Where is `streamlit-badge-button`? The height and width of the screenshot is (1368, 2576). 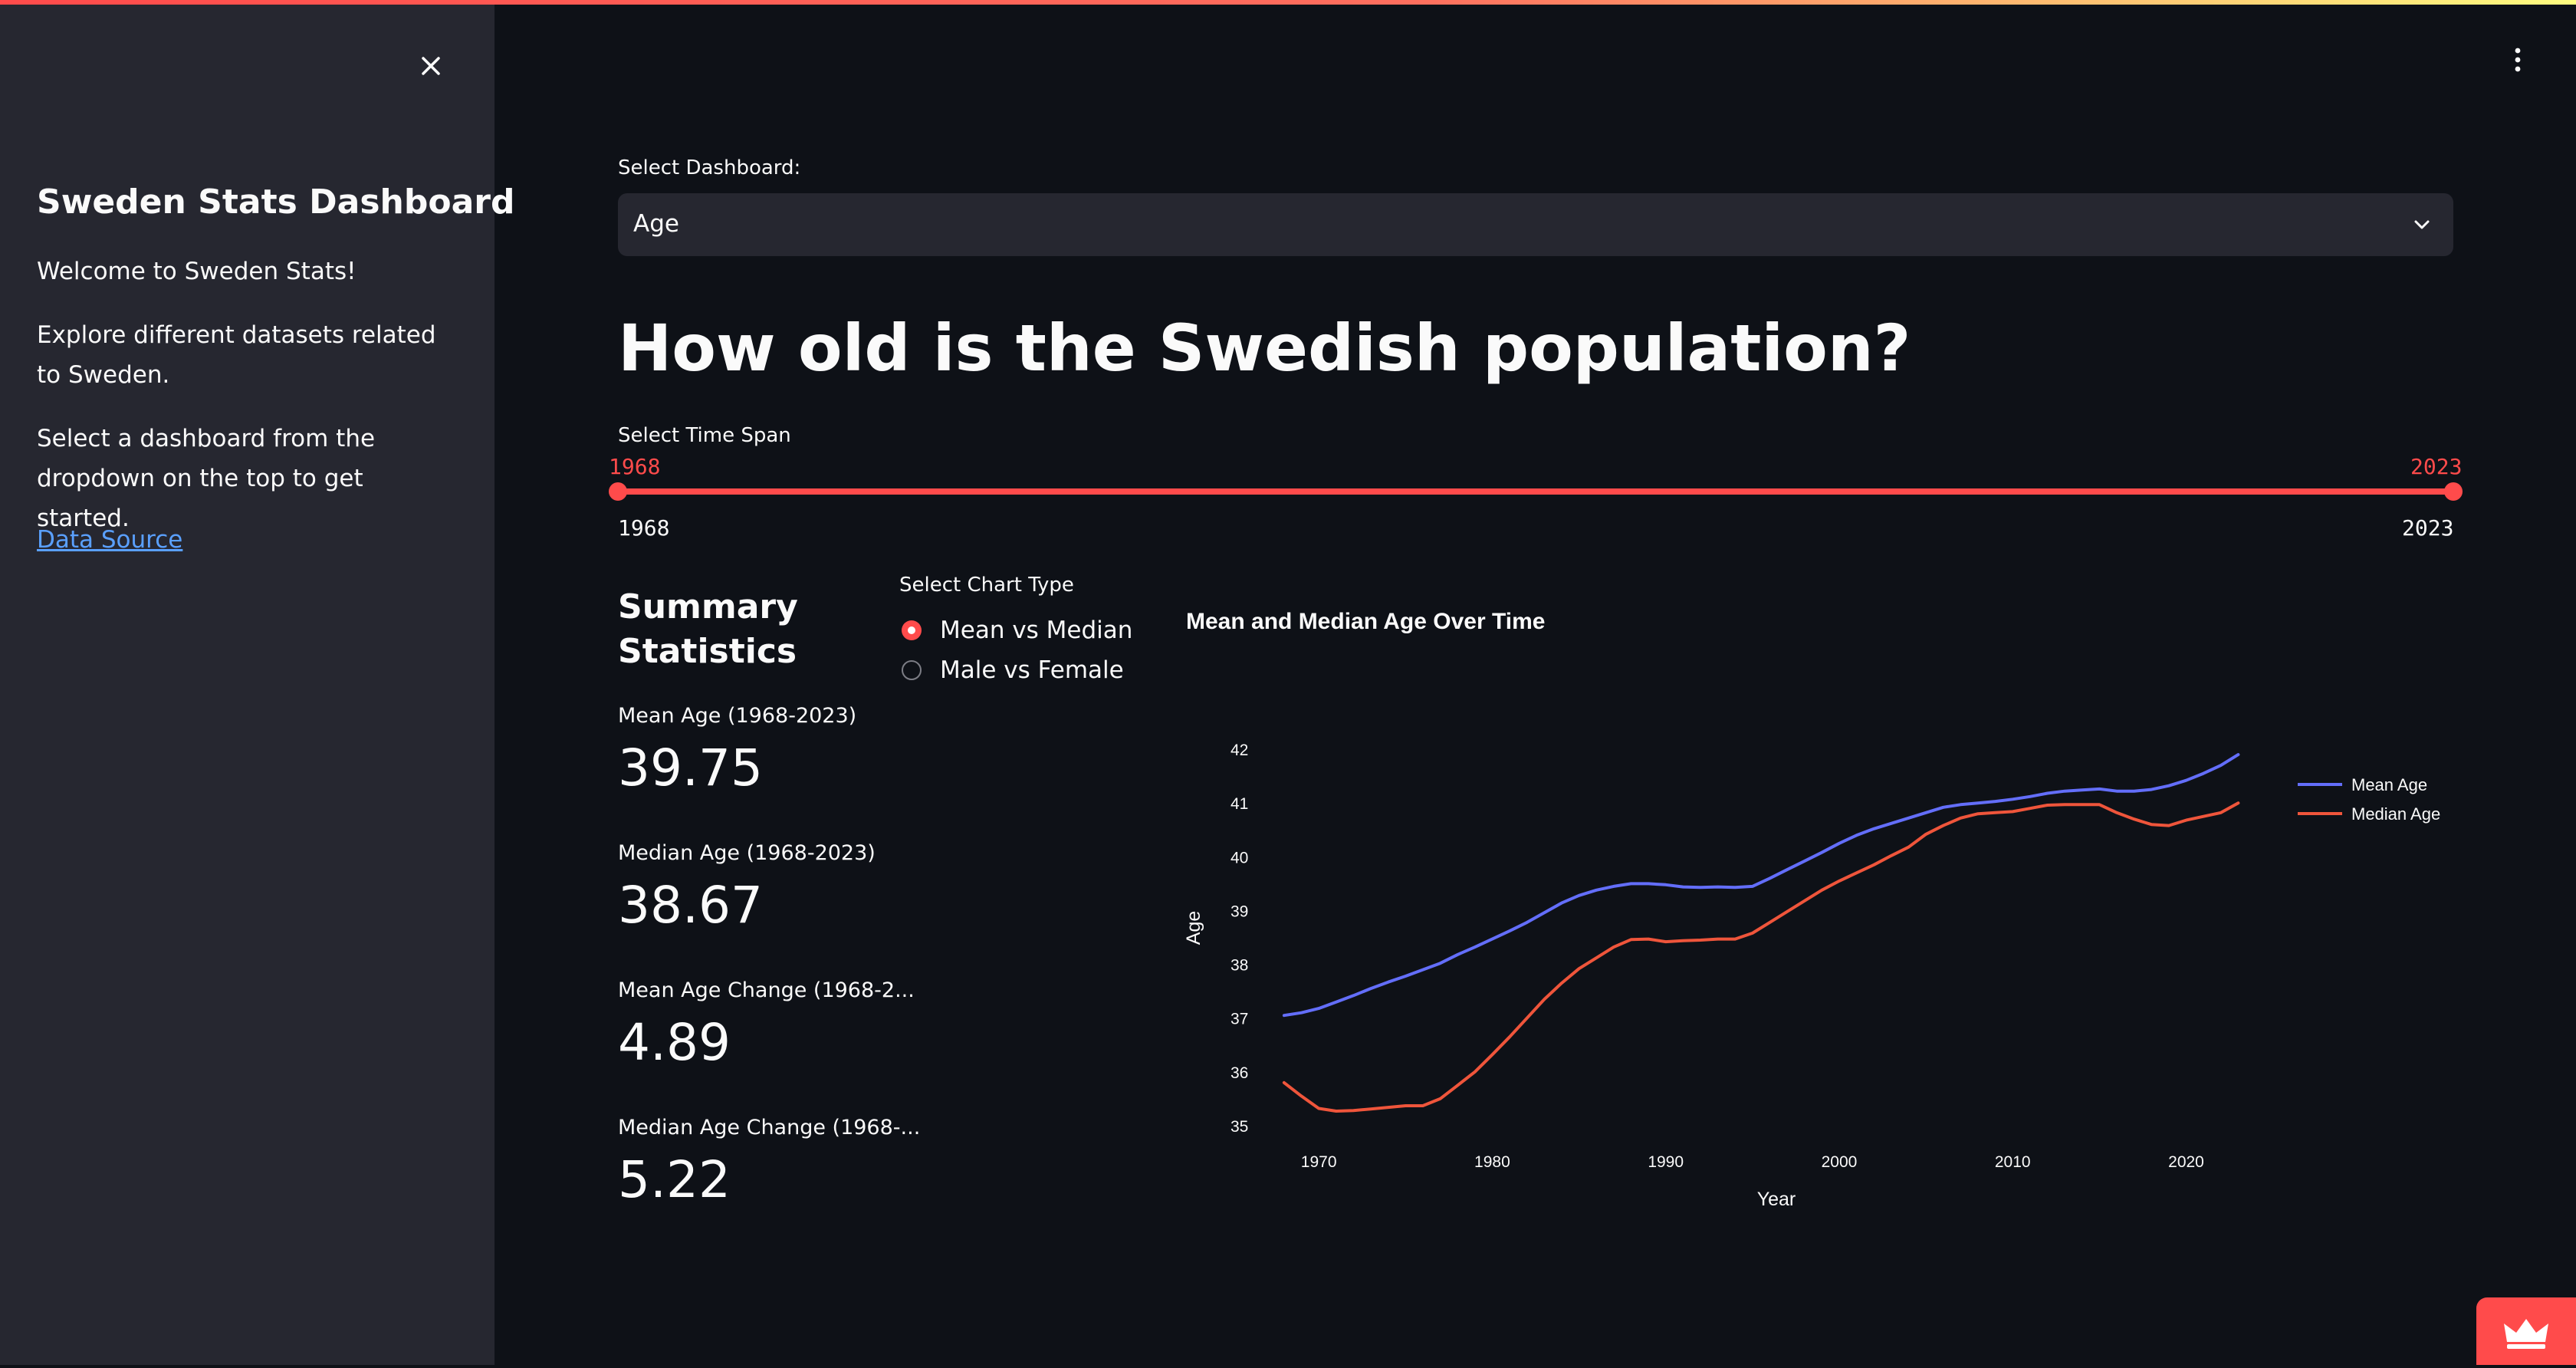
streamlit-badge-button is located at coordinates (2526, 1331).